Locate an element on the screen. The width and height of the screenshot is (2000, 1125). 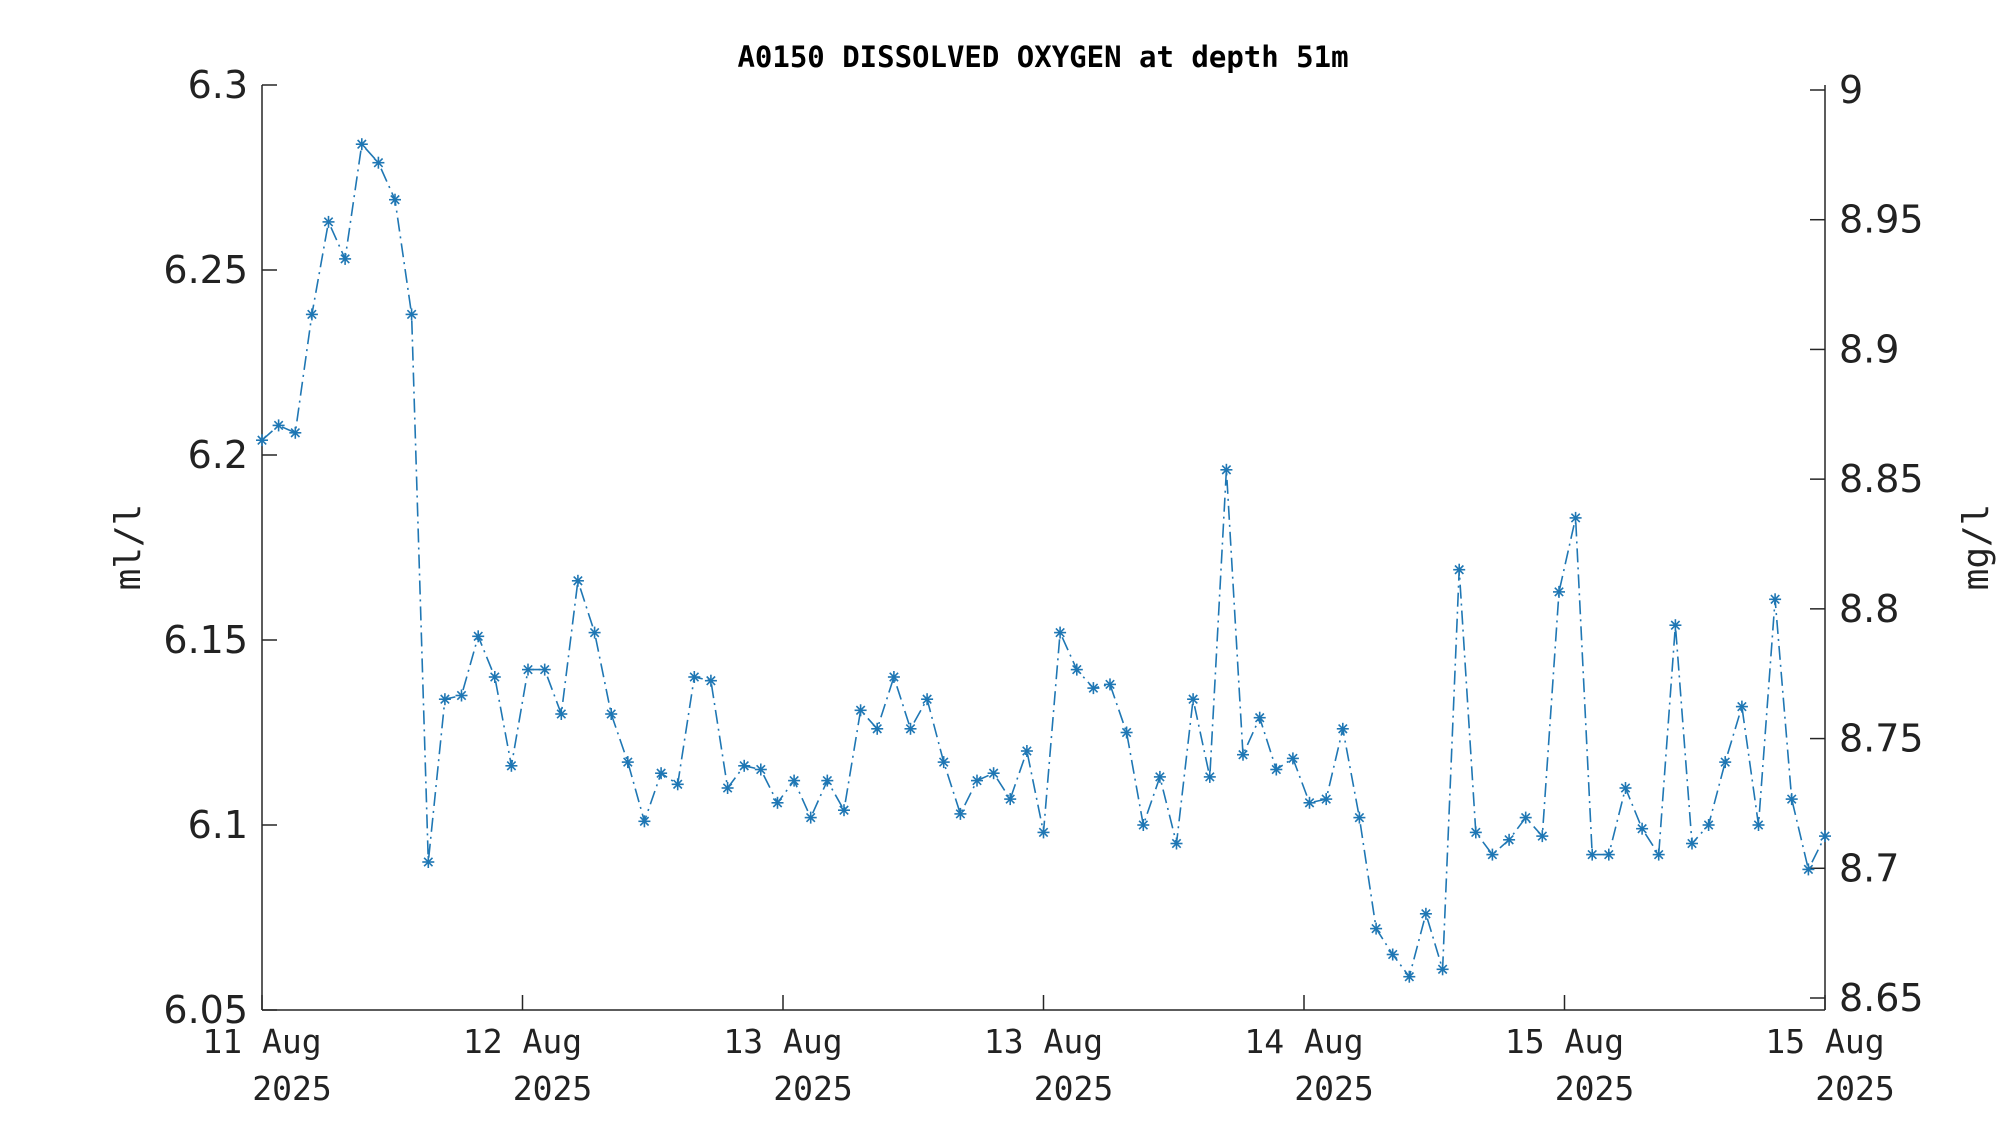
y-tick-label-right: 8.65 is located at coordinates (1881, 998).